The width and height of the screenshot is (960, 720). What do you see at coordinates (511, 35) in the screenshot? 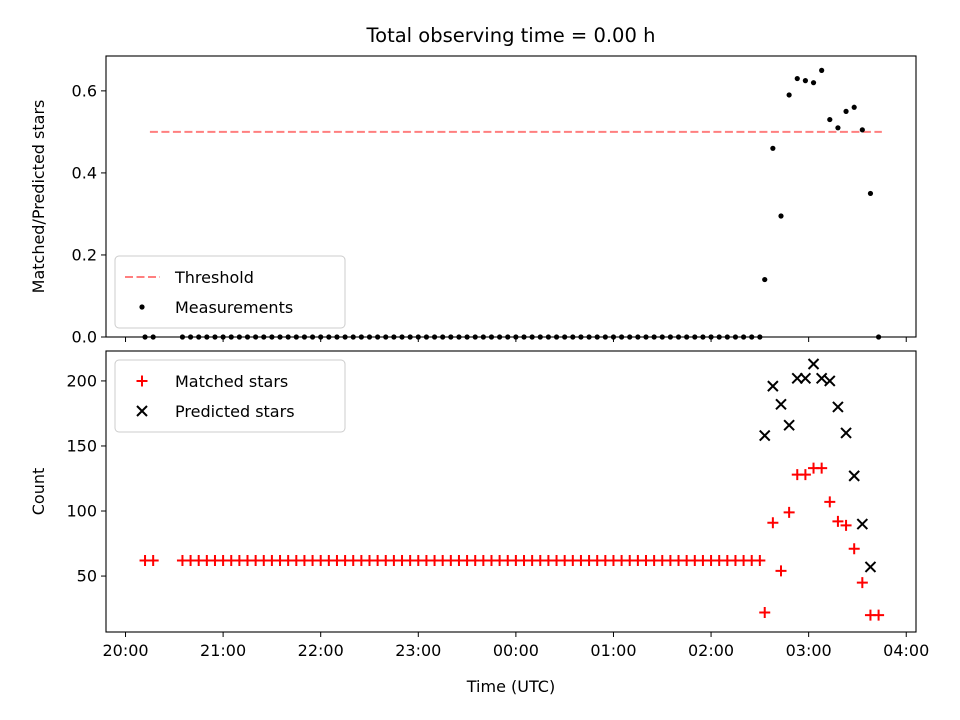
I see `chart-title: Total observing time = 0.00 h` at bounding box center [511, 35].